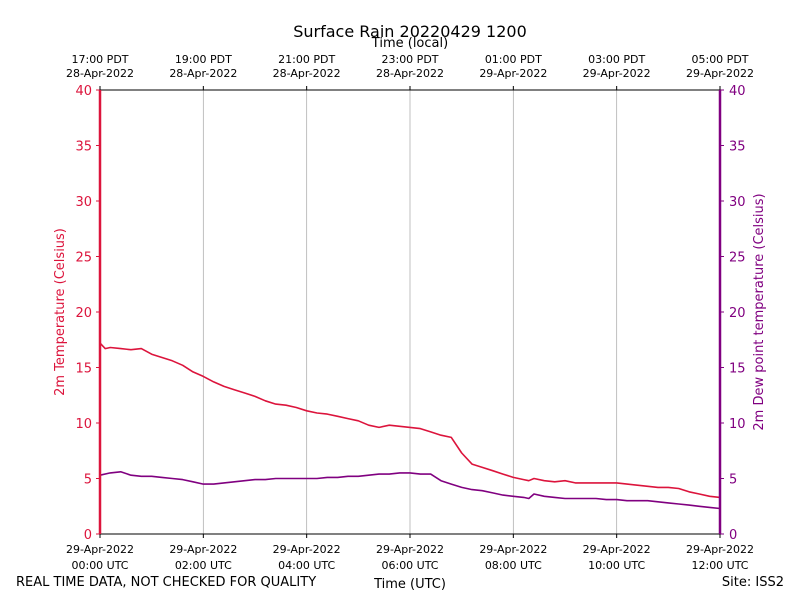 The height and width of the screenshot is (600, 800). What do you see at coordinates (513, 73) in the screenshot?
I see `x-top-tick-date-4: 29-Apr-2022` at bounding box center [513, 73].